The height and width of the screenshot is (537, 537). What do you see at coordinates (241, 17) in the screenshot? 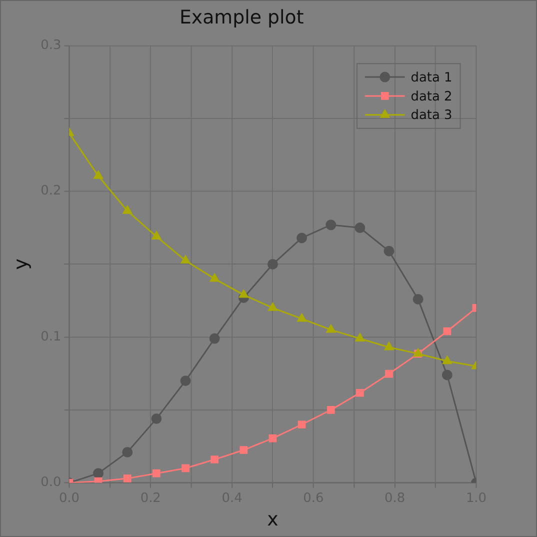
I see `chart-title: Example plot` at bounding box center [241, 17].